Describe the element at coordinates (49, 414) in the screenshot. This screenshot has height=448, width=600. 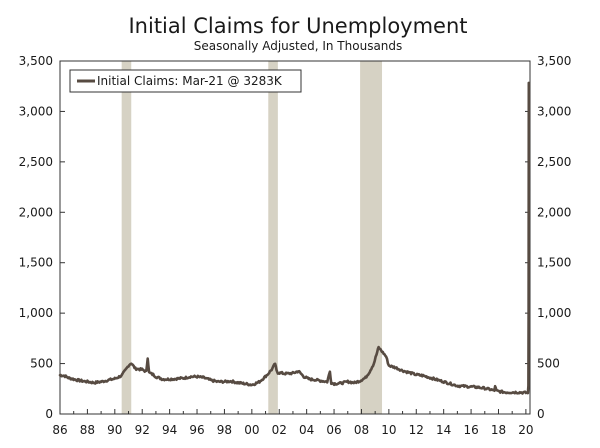
I see `y-tick-label: 0` at that location.